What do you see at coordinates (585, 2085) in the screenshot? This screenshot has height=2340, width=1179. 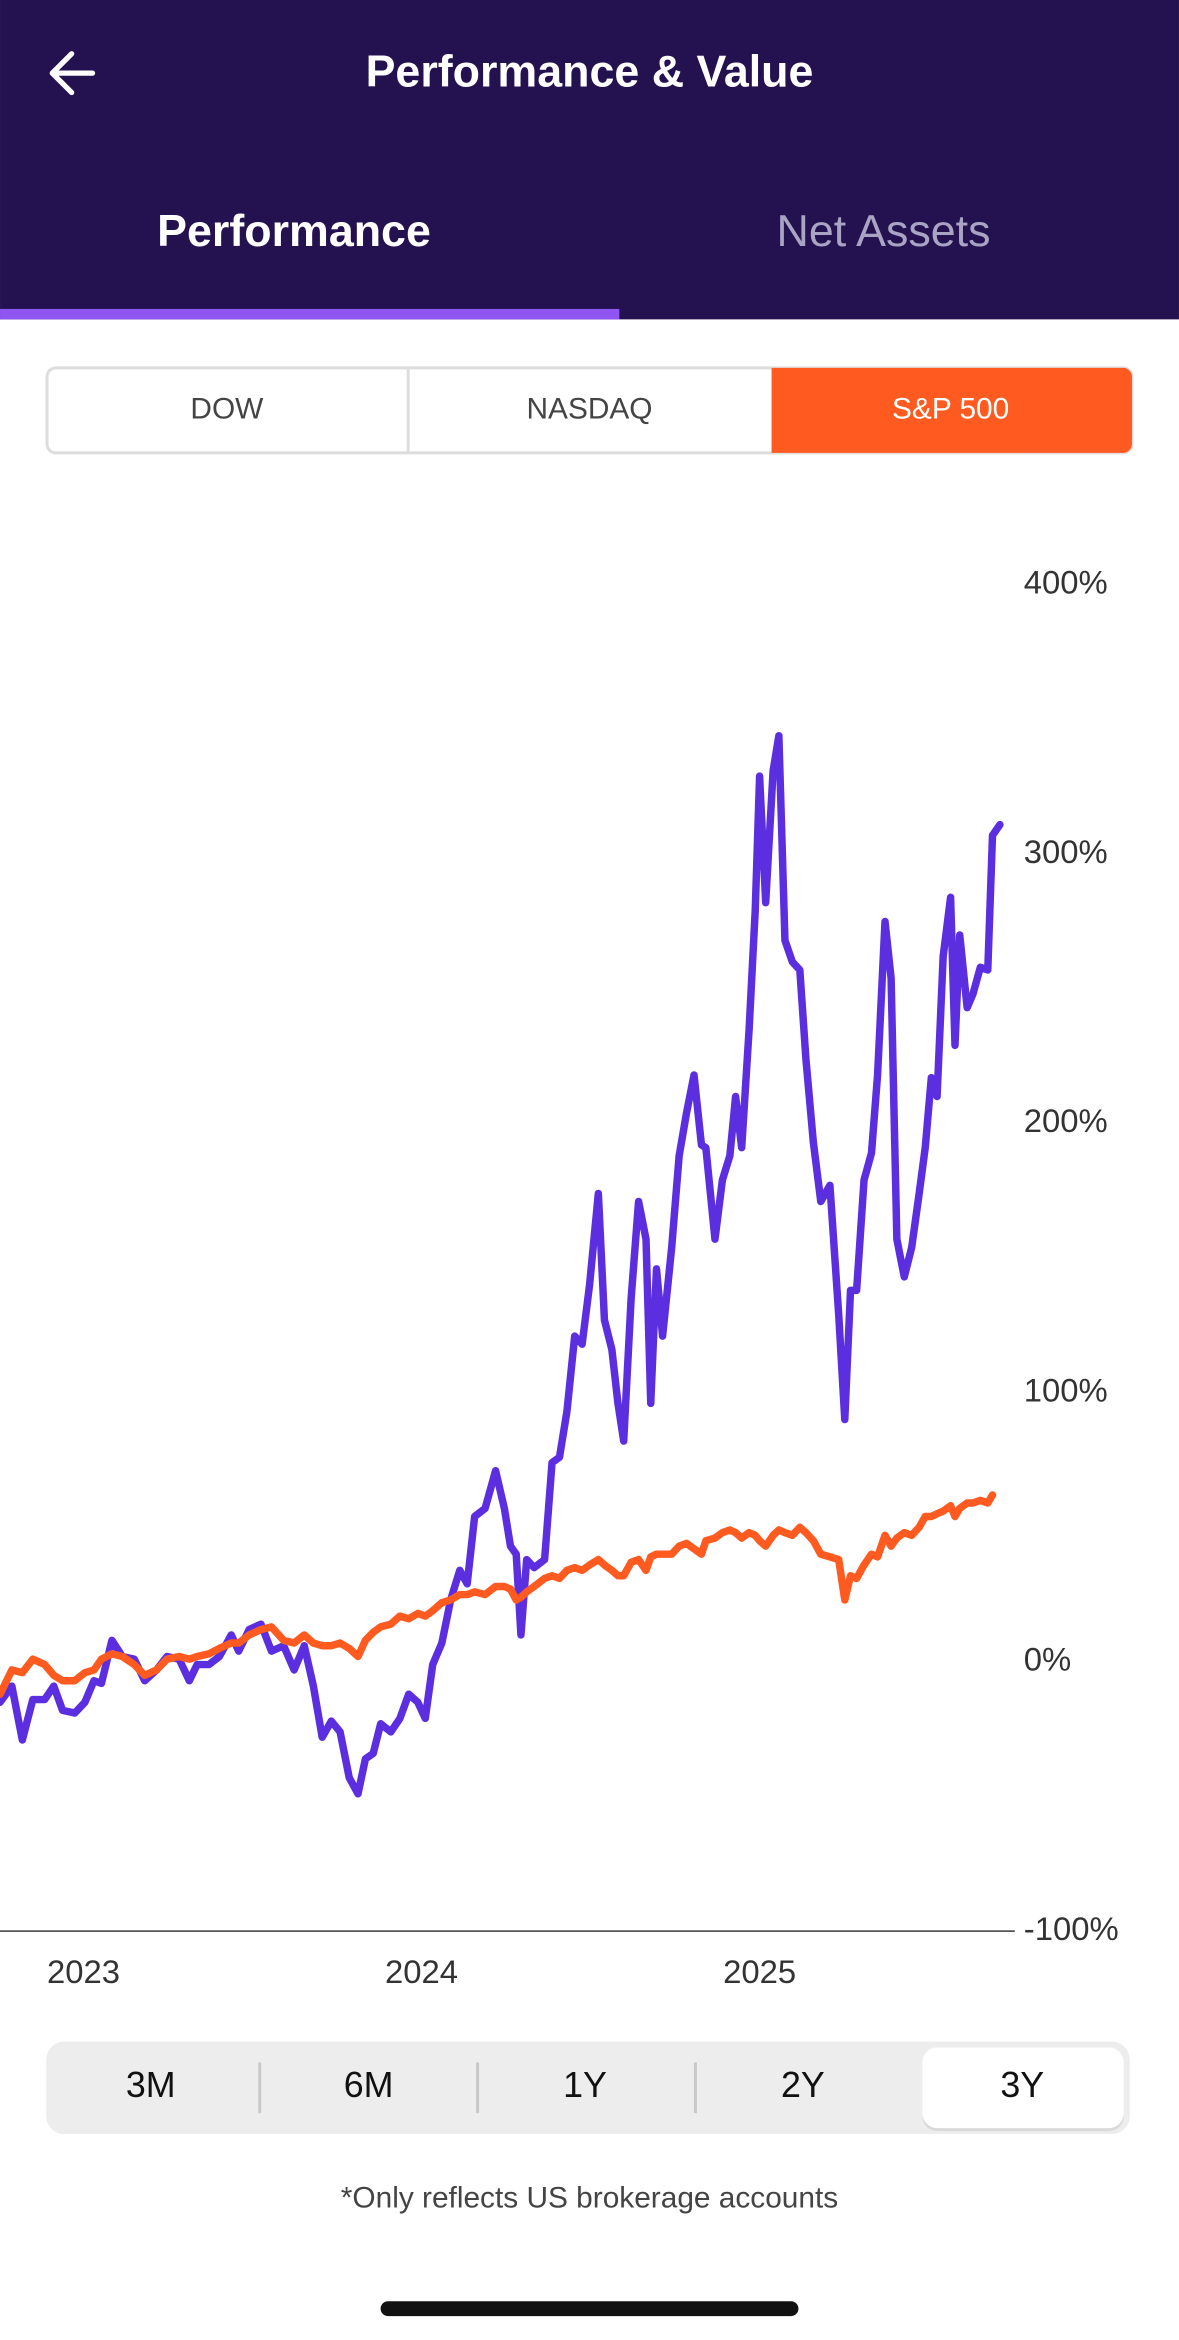 I see `range-label: 1Y` at bounding box center [585, 2085].